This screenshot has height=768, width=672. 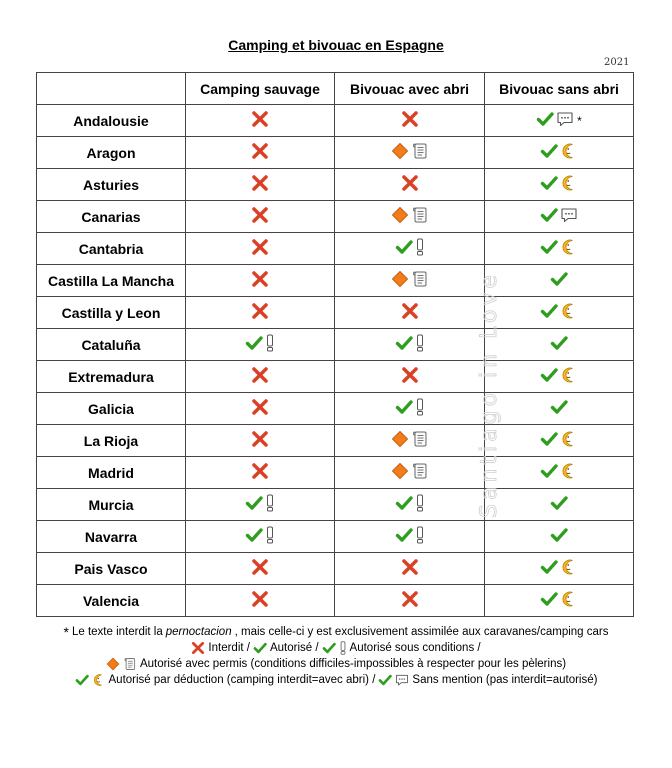 I want to click on page-title: Camping et bivouac en Espagne, so click(x=336, y=45).